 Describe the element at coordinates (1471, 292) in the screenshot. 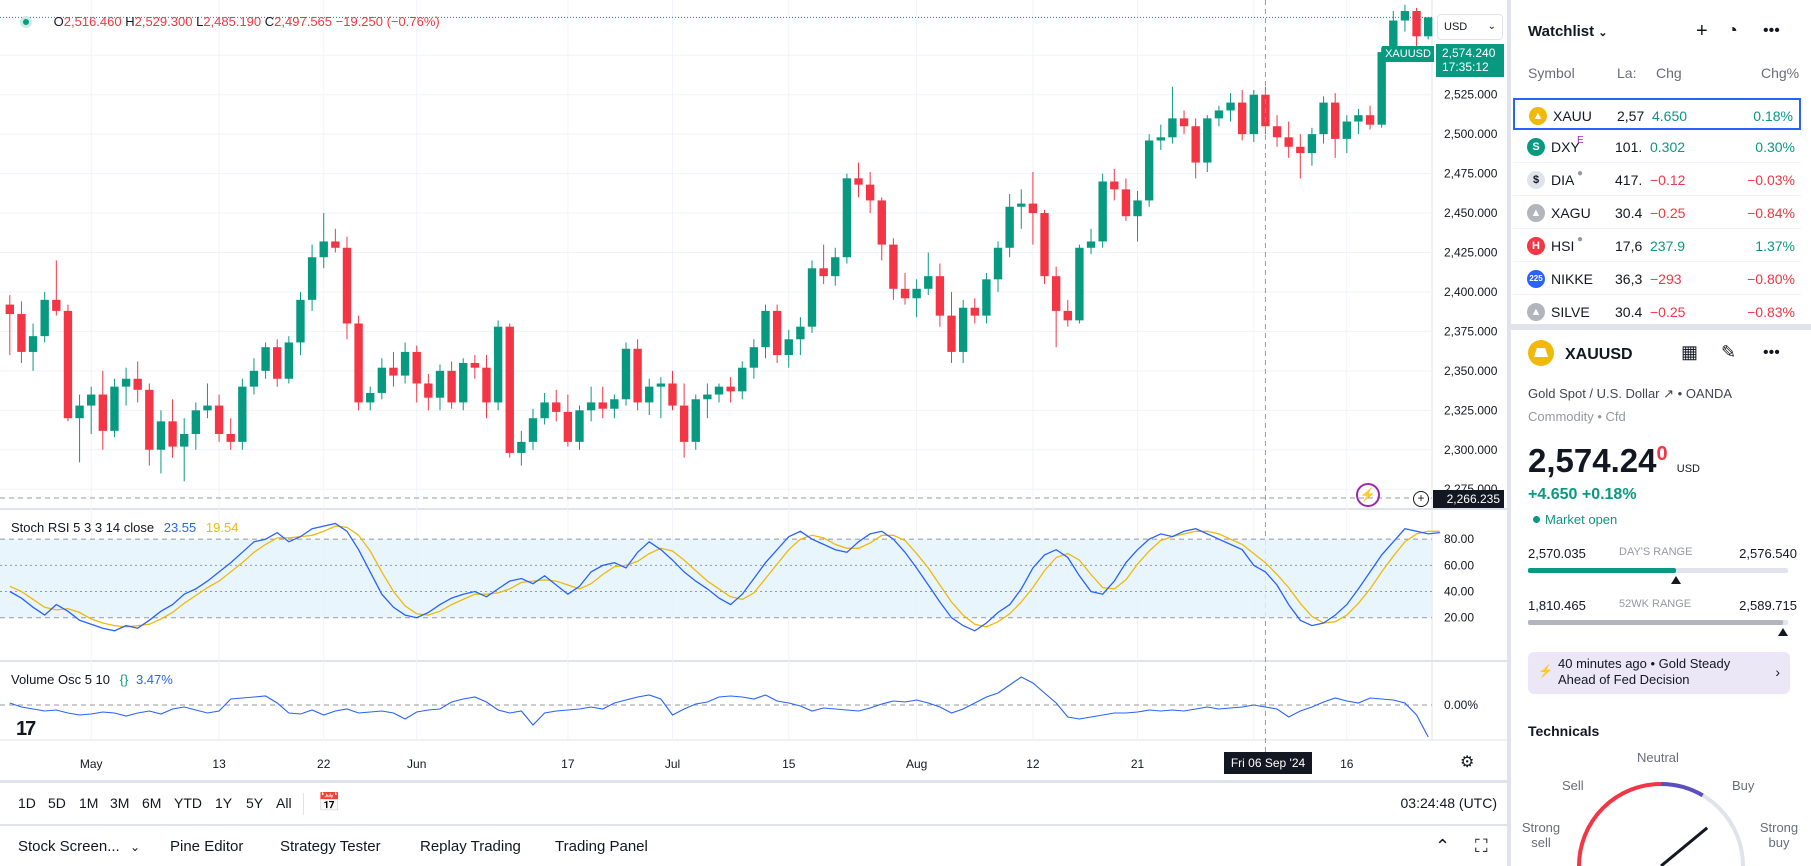

I see `price-axis-label: 2,400.000` at that location.